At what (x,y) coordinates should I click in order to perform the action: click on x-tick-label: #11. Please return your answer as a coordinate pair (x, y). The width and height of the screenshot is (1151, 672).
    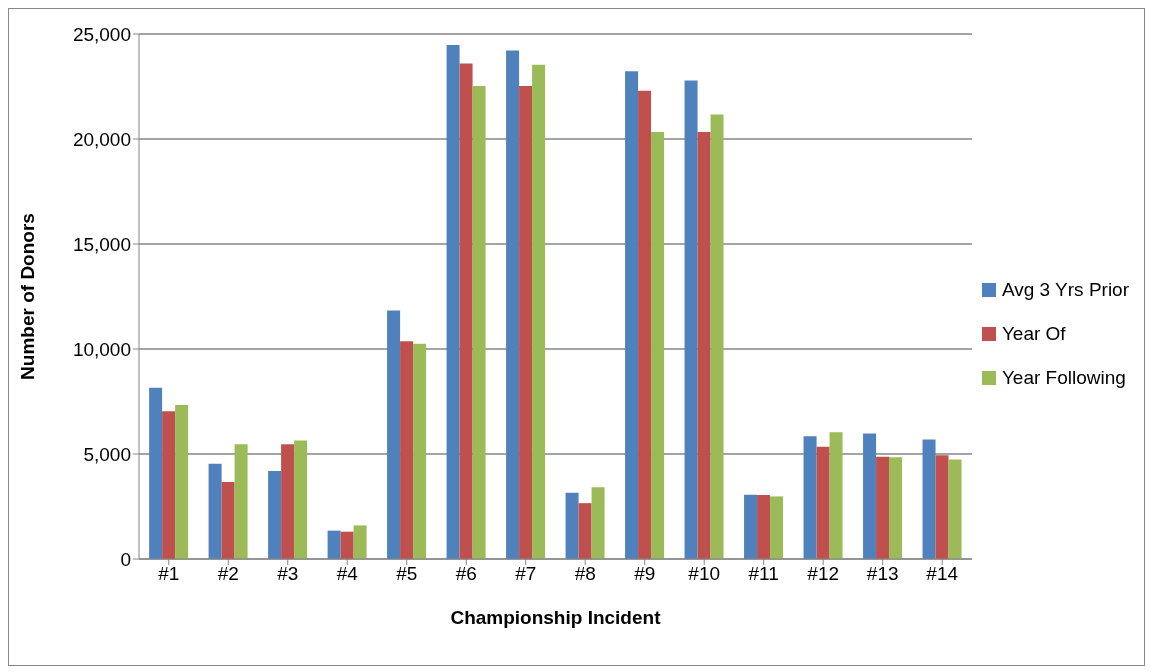
    Looking at the image, I should click on (763, 574).